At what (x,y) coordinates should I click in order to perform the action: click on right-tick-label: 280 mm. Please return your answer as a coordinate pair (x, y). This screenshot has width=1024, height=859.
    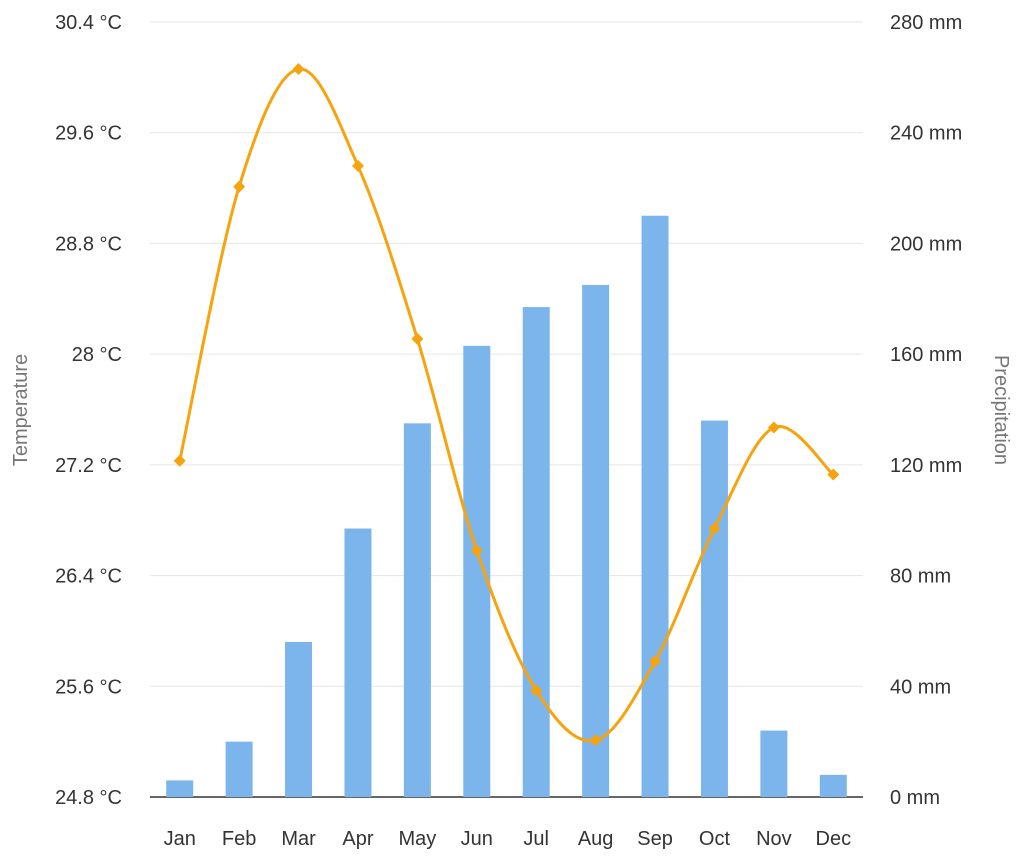
    Looking at the image, I should click on (926, 23).